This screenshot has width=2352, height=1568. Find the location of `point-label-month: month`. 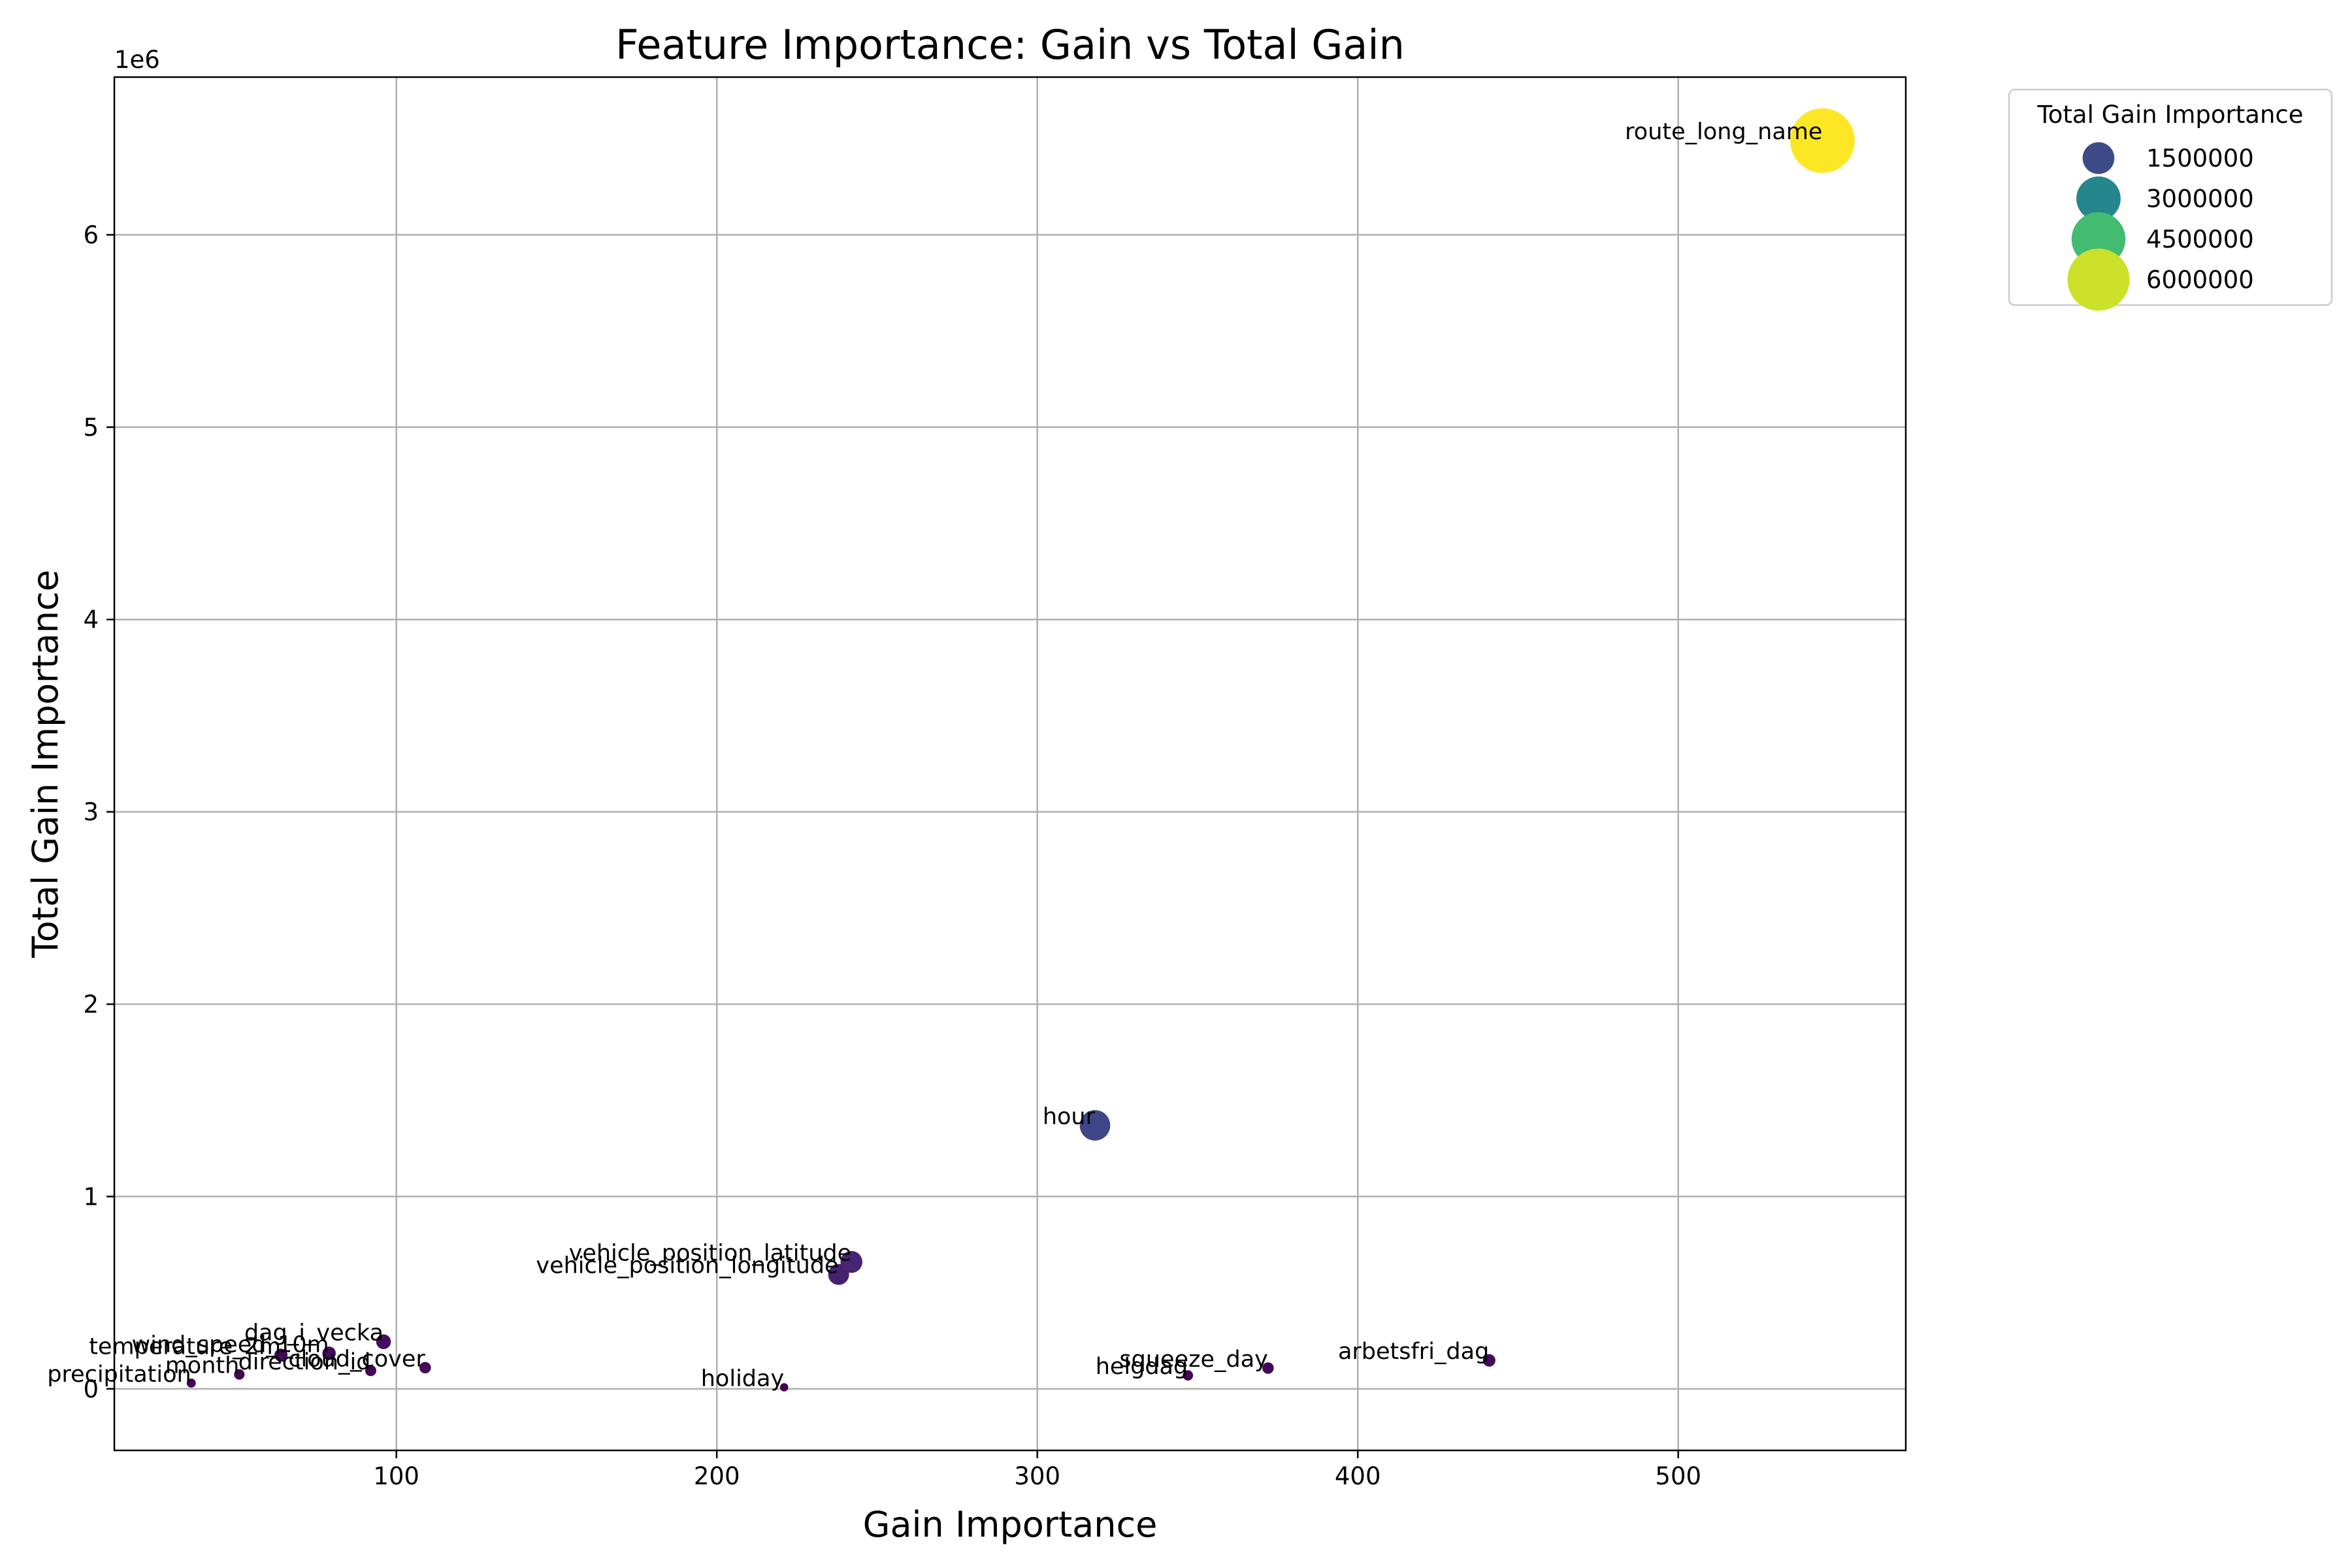

point-label-month: month is located at coordinates (202, 1366).